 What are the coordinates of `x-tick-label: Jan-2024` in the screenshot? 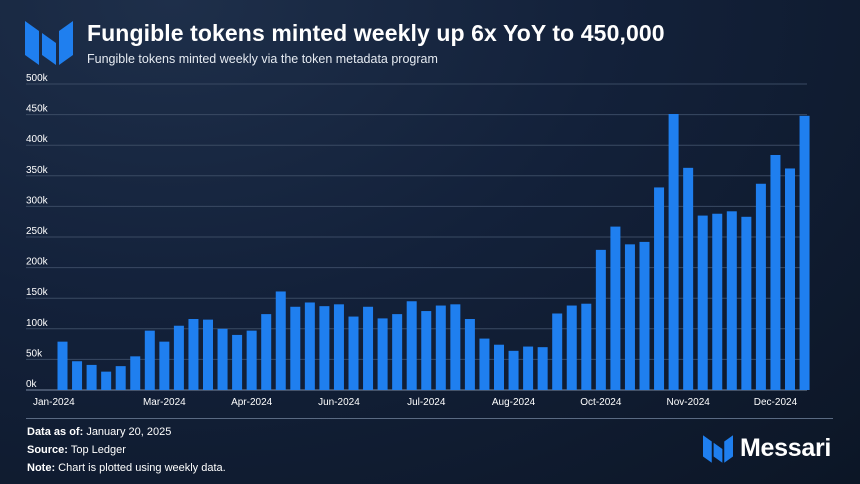 It's located at (54, 402).